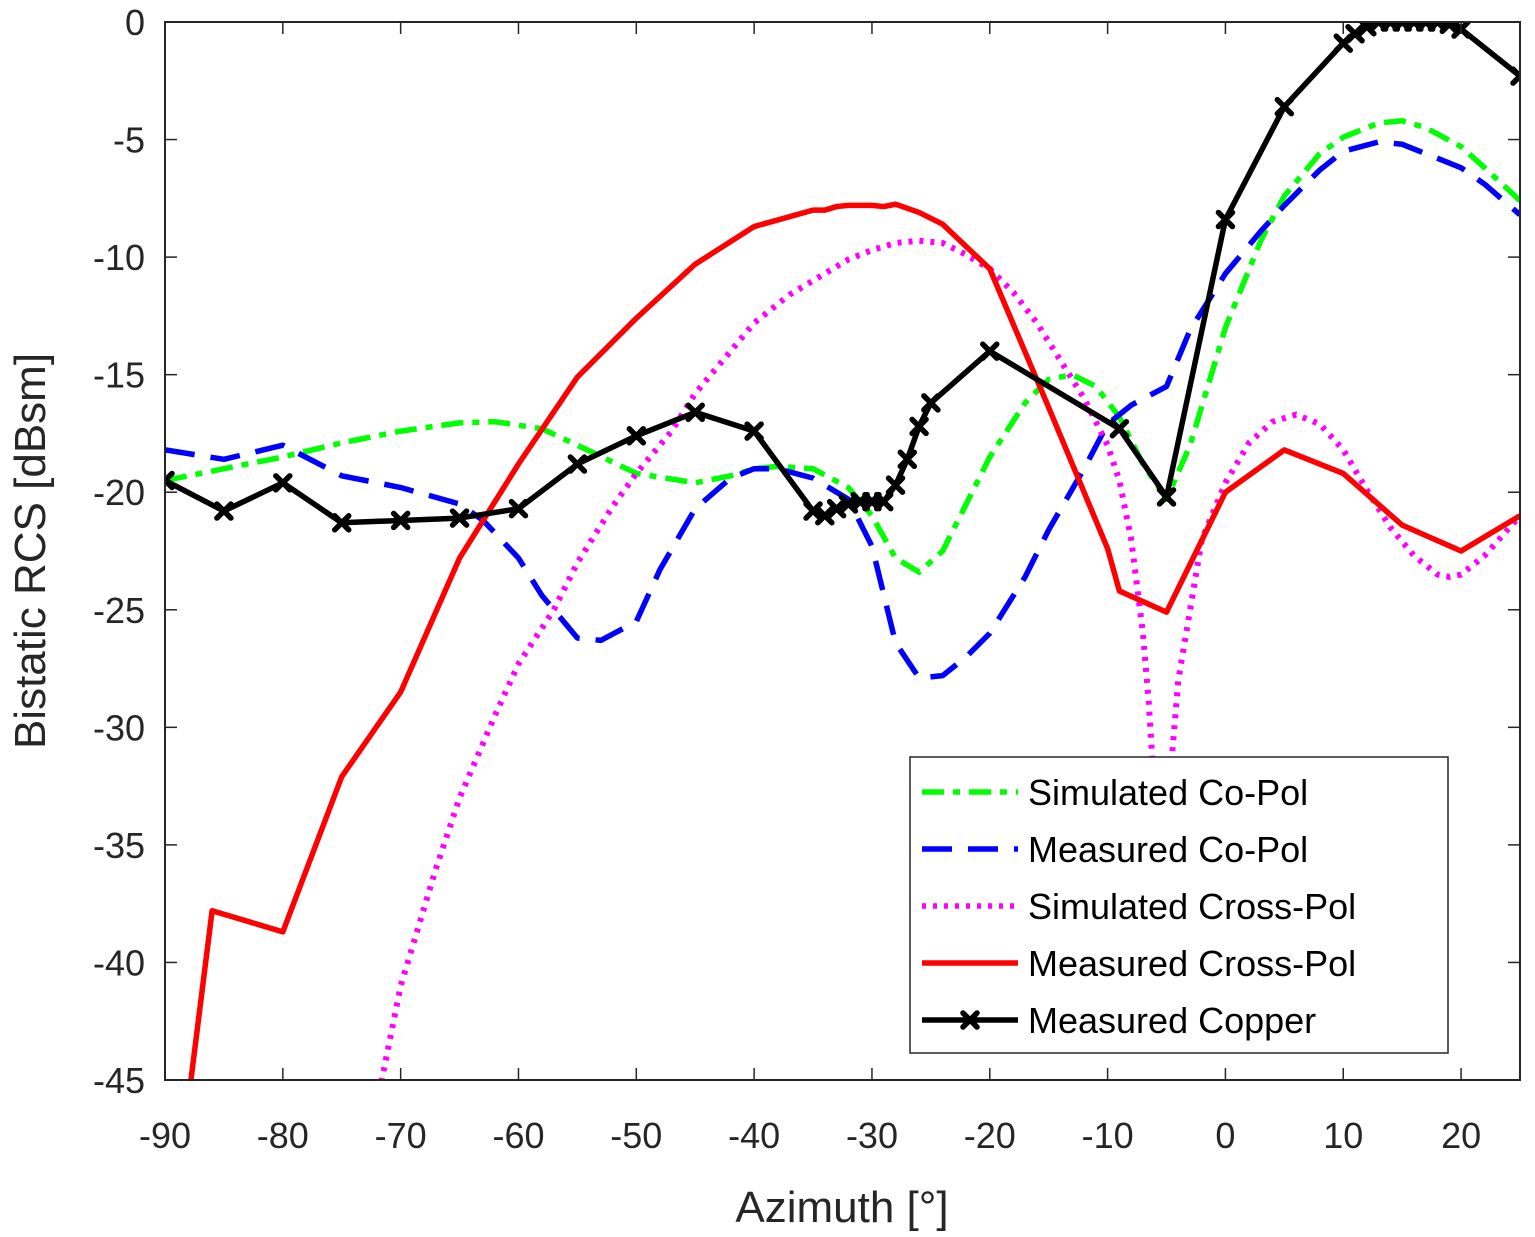  I want to click on y-tick-label: -5, so click(129, 140).